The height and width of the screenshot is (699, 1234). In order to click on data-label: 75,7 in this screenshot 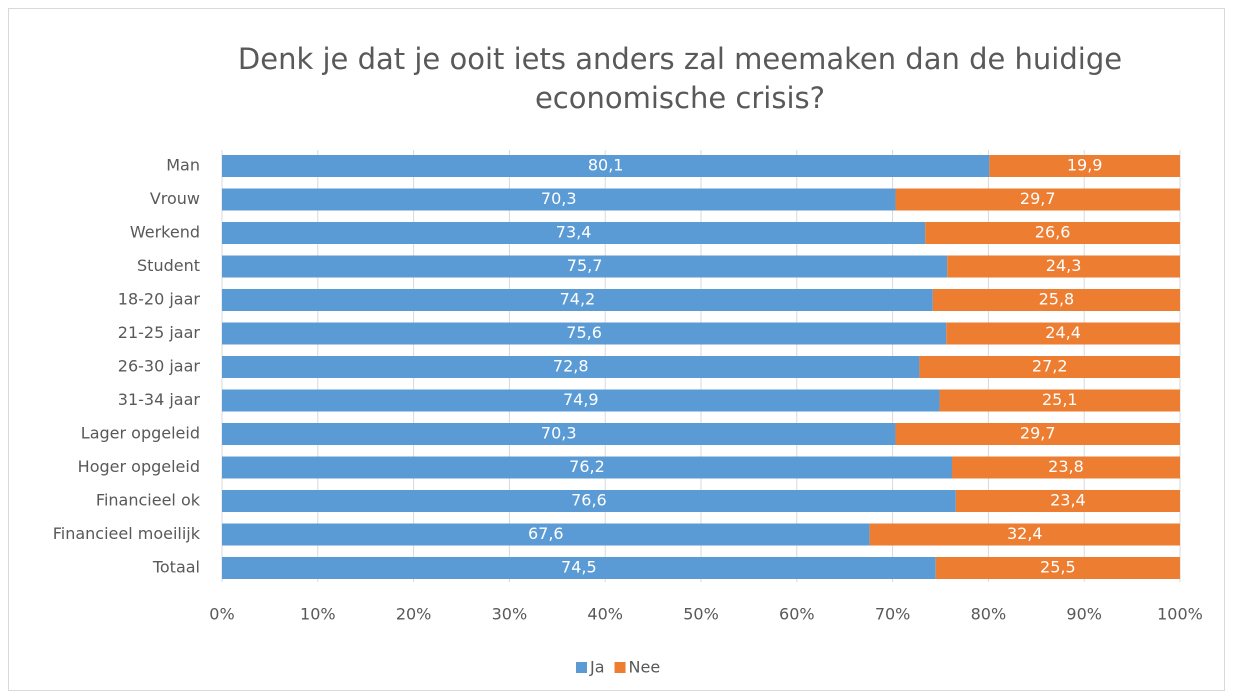, I will do `click(585, 265)`.